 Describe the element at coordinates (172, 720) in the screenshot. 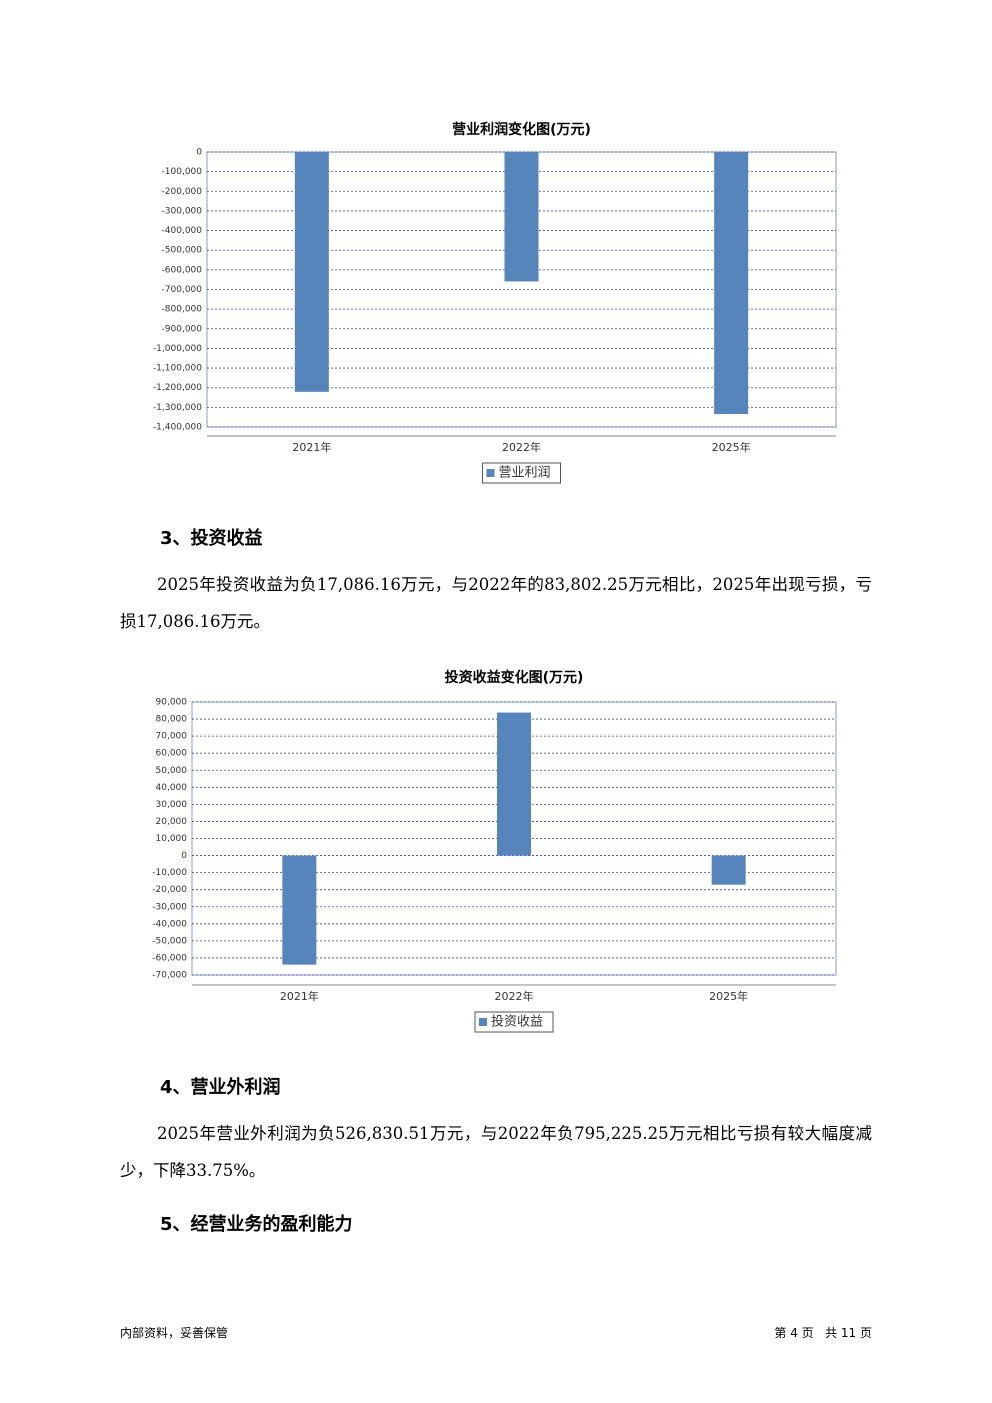

I see `y-tick-label: 80,000` at that location.